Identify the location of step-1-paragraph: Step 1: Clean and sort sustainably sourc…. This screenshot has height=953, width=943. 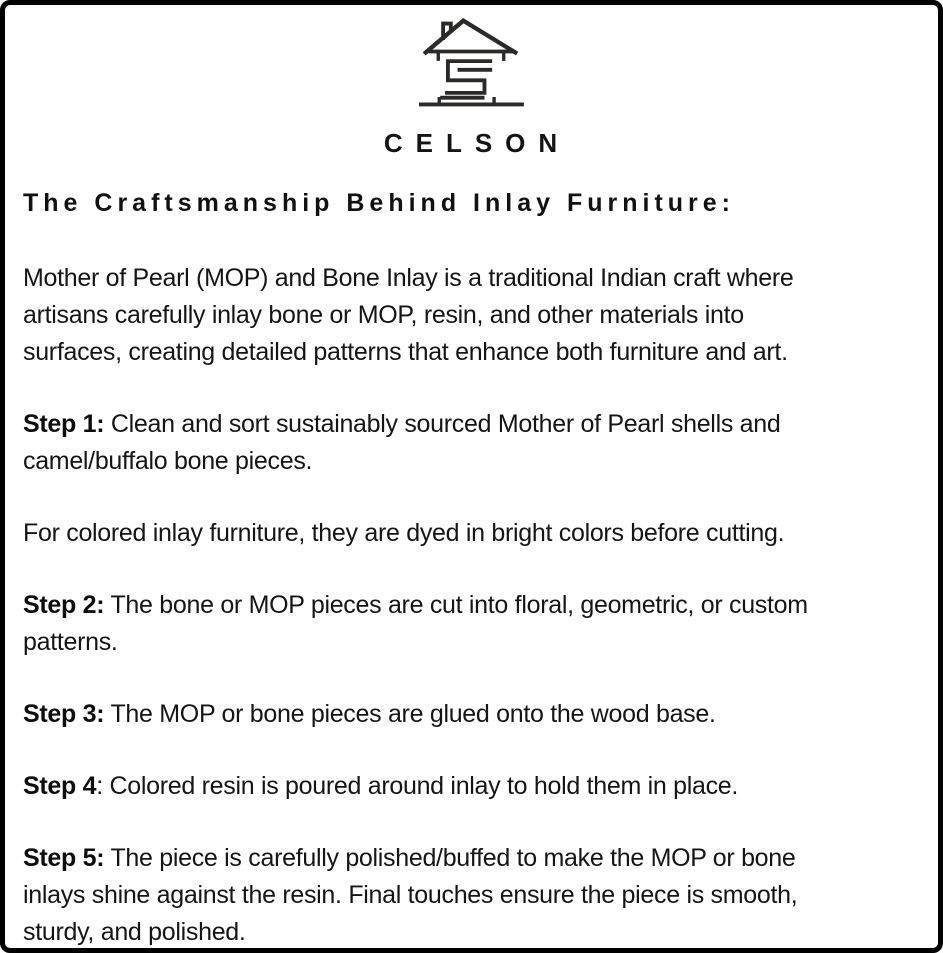
(470, 443).